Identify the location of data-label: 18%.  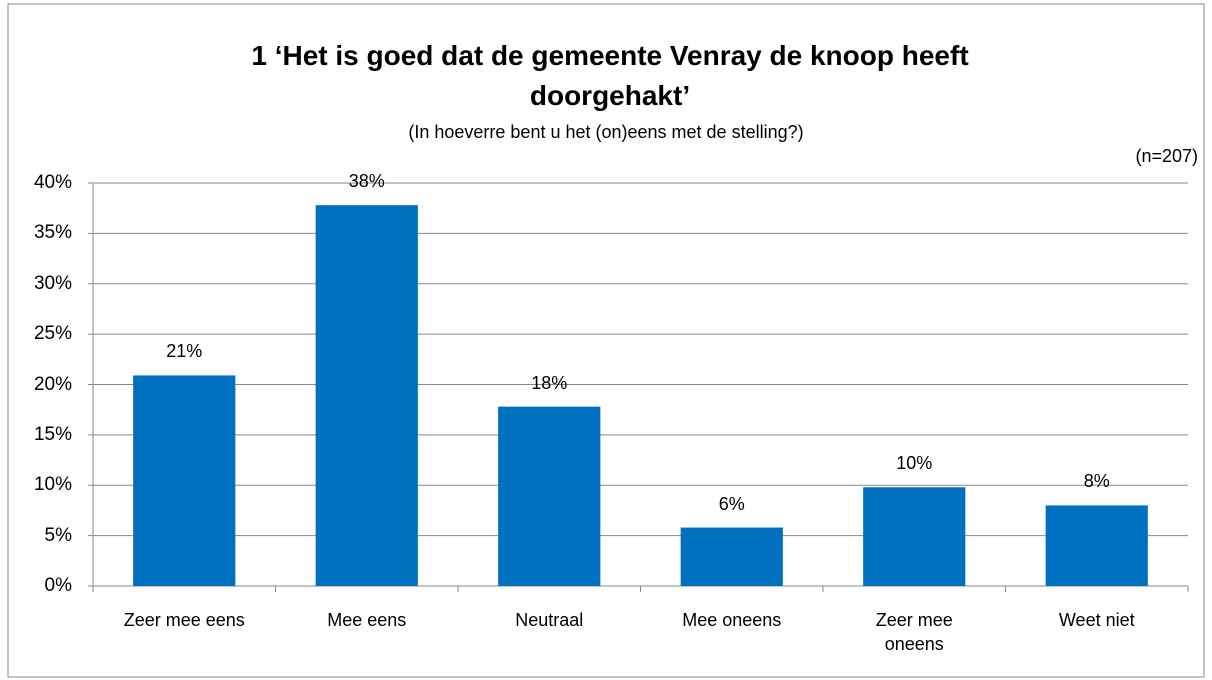
(549, 382).